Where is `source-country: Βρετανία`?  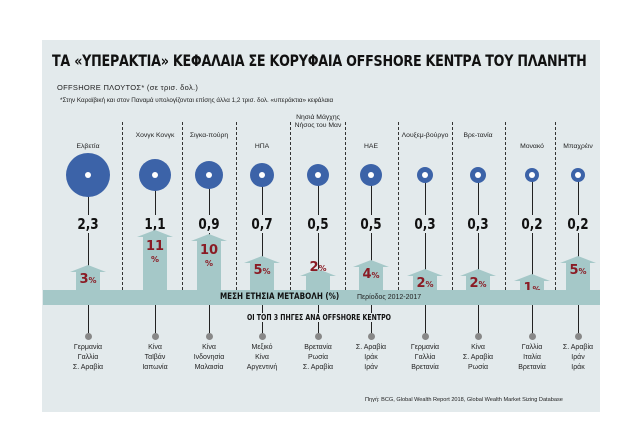
source-country: Βρετανία is located at coordinates (318, 347).